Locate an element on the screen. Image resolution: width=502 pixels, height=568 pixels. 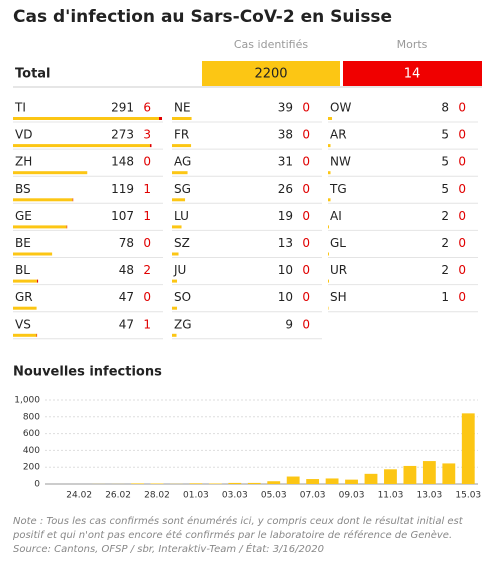
canton-code: GR is located at coordinates (24, 297).